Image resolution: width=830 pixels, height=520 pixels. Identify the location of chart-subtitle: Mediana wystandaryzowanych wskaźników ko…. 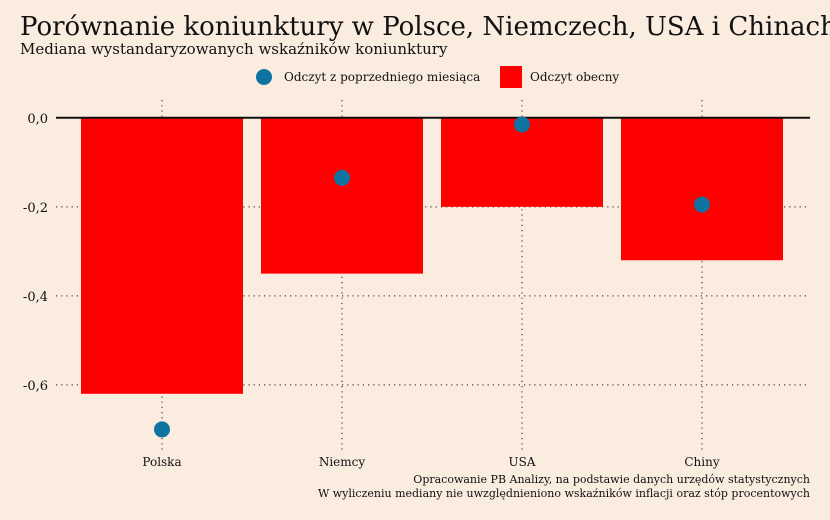
(234, 49).